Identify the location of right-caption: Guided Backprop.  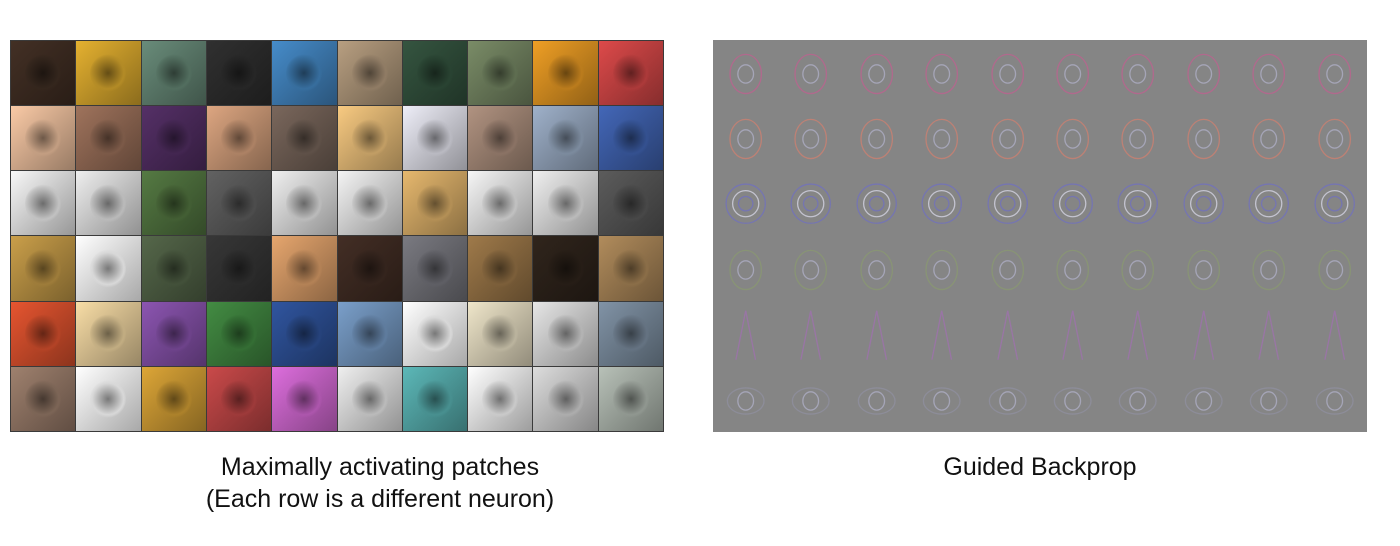
(1040, 467).